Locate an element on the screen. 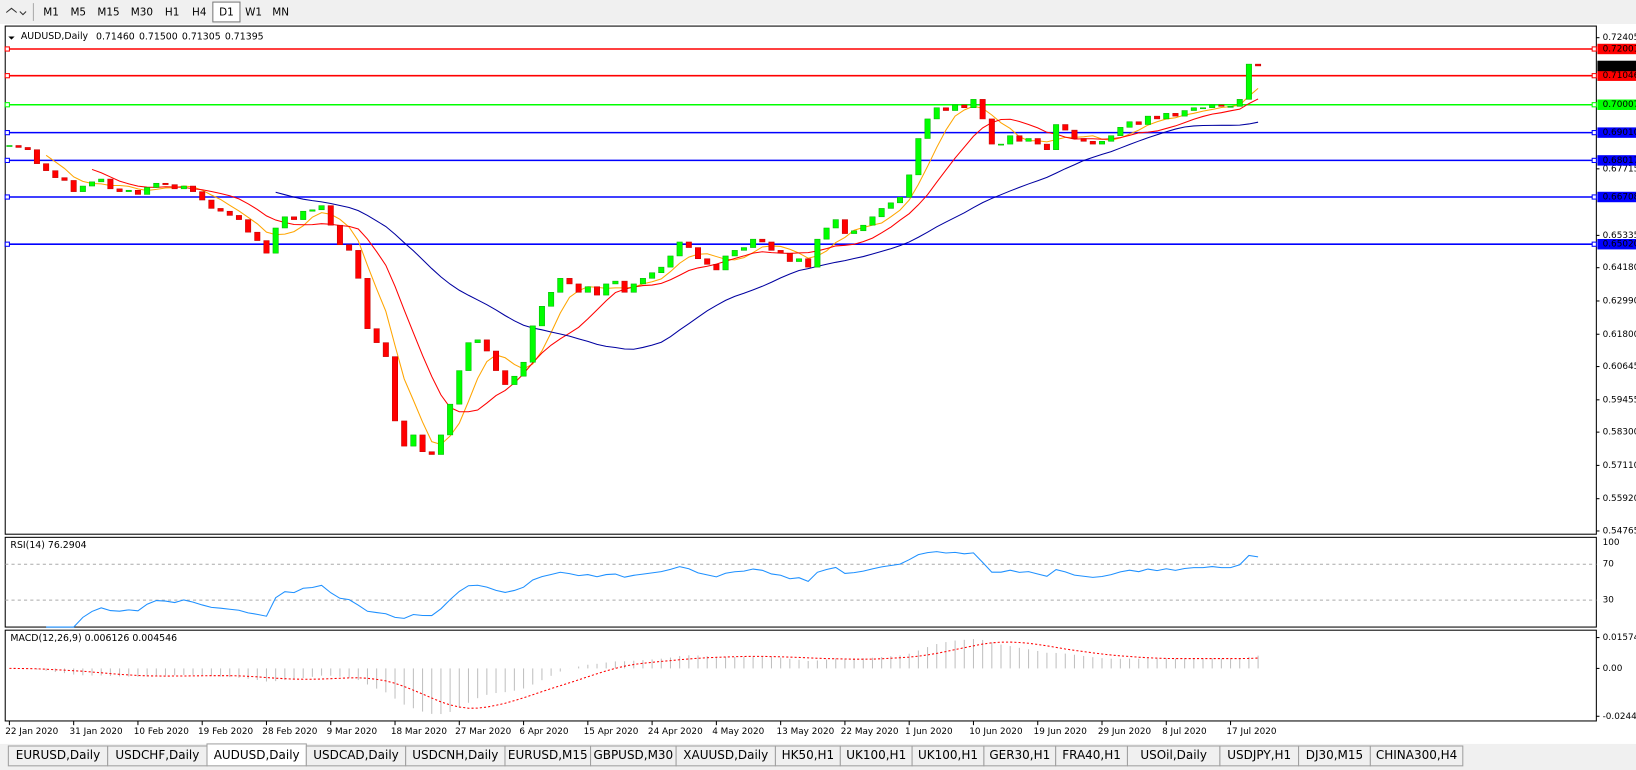 The width and height of the screenshot is (1636, 770). ohlc-value: 0.71305 is located at coordinates (201, 36).